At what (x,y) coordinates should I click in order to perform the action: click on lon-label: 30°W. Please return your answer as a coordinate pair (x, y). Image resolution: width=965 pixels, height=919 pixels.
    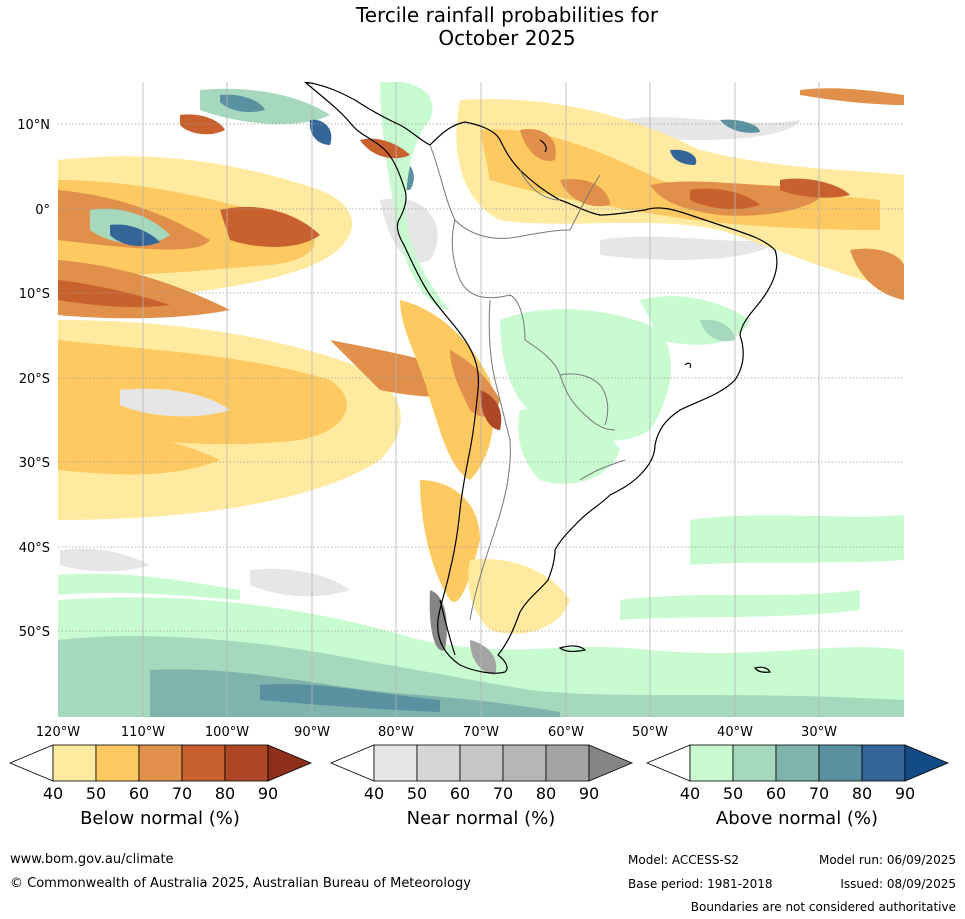
    Looking at the image, I should click on (819, 732).